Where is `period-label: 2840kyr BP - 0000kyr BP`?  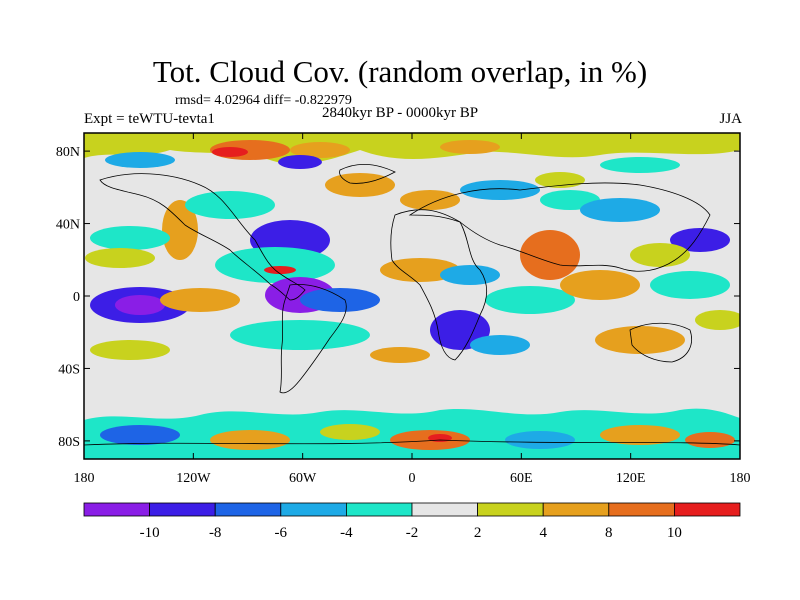 period-label: 2840kyr BP - 0000kyr BP is located at coordinates (400, 113).